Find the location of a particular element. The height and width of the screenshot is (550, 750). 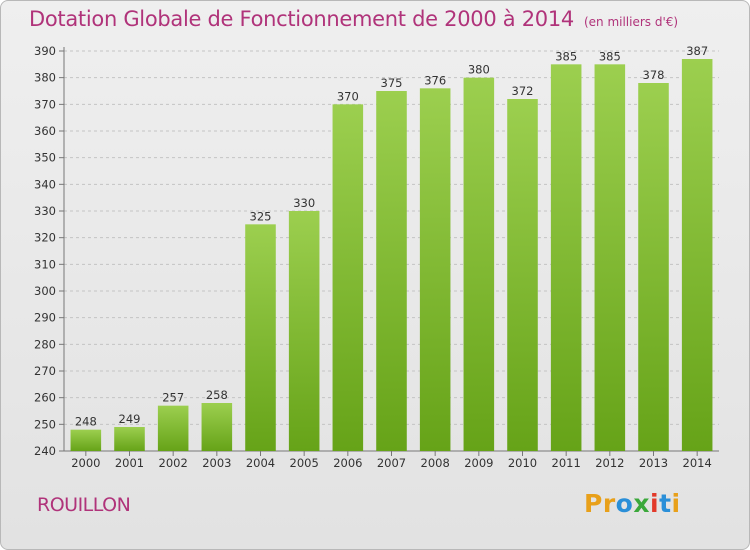

bar-2004 is located at coordinates (260, 337).